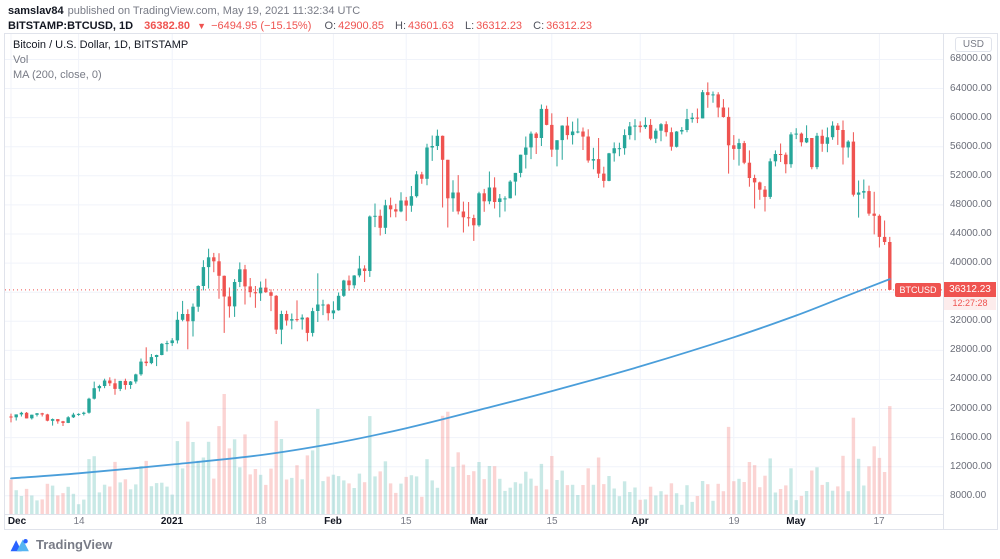 Image resolution: width=1000 pixels, height=559 pixels. I want to click on open-pair: O: 42900.85, so click(354, 26).